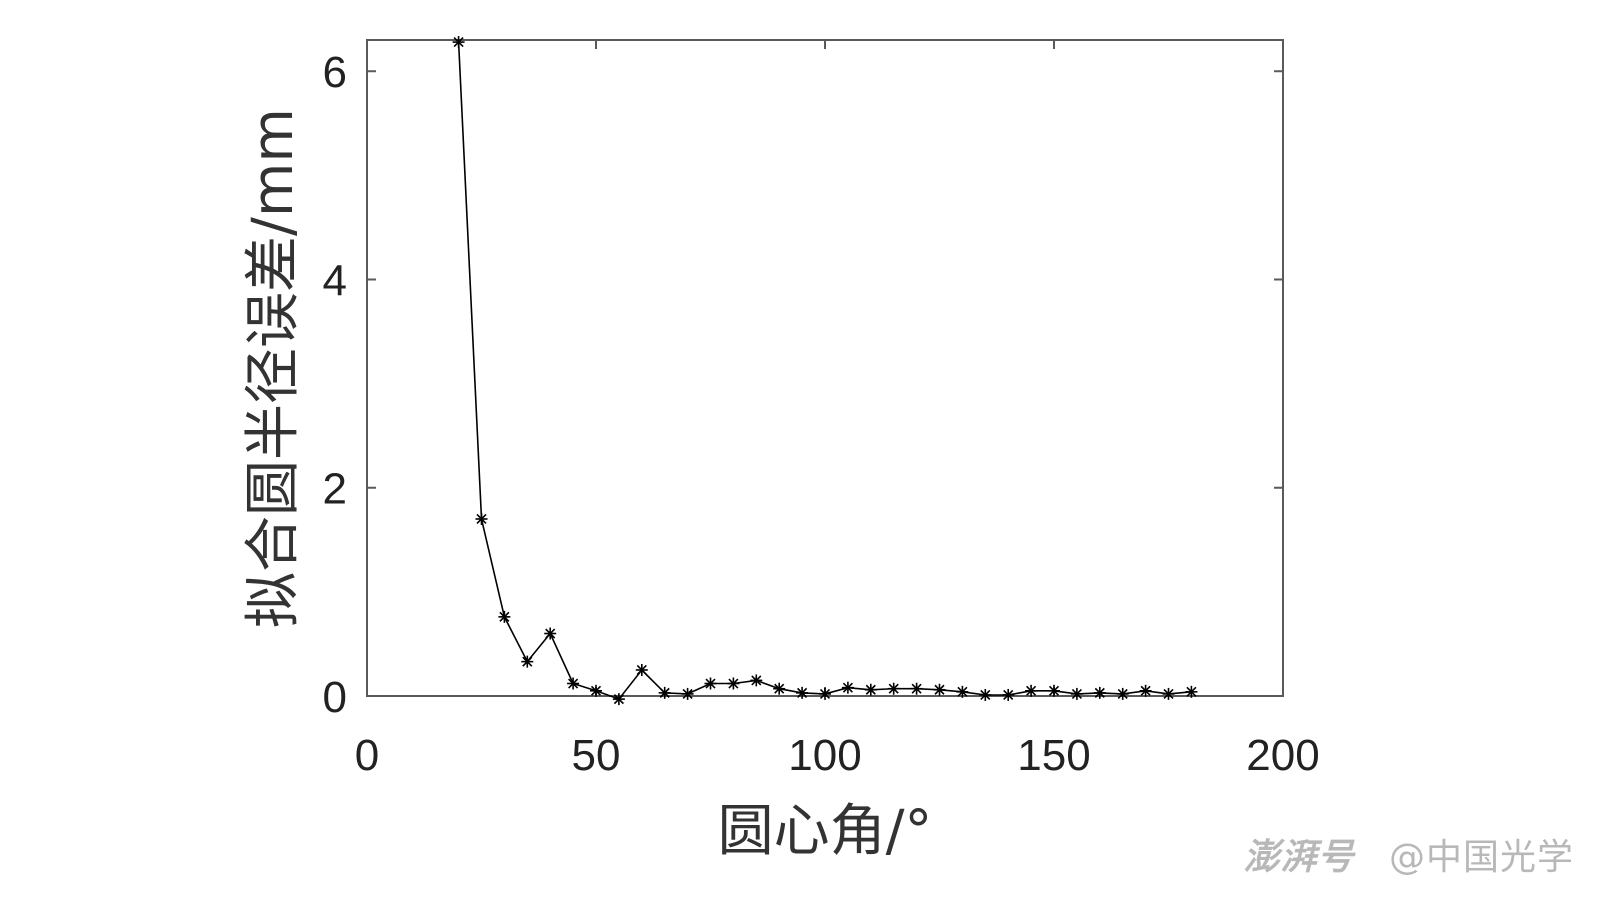 This screenshot has width=1600, height=900. What do you see at coordinates (825, 831) in the screenshot?
I see `x-axis-title: 圆心角/°` at bounding box center [825, 831].